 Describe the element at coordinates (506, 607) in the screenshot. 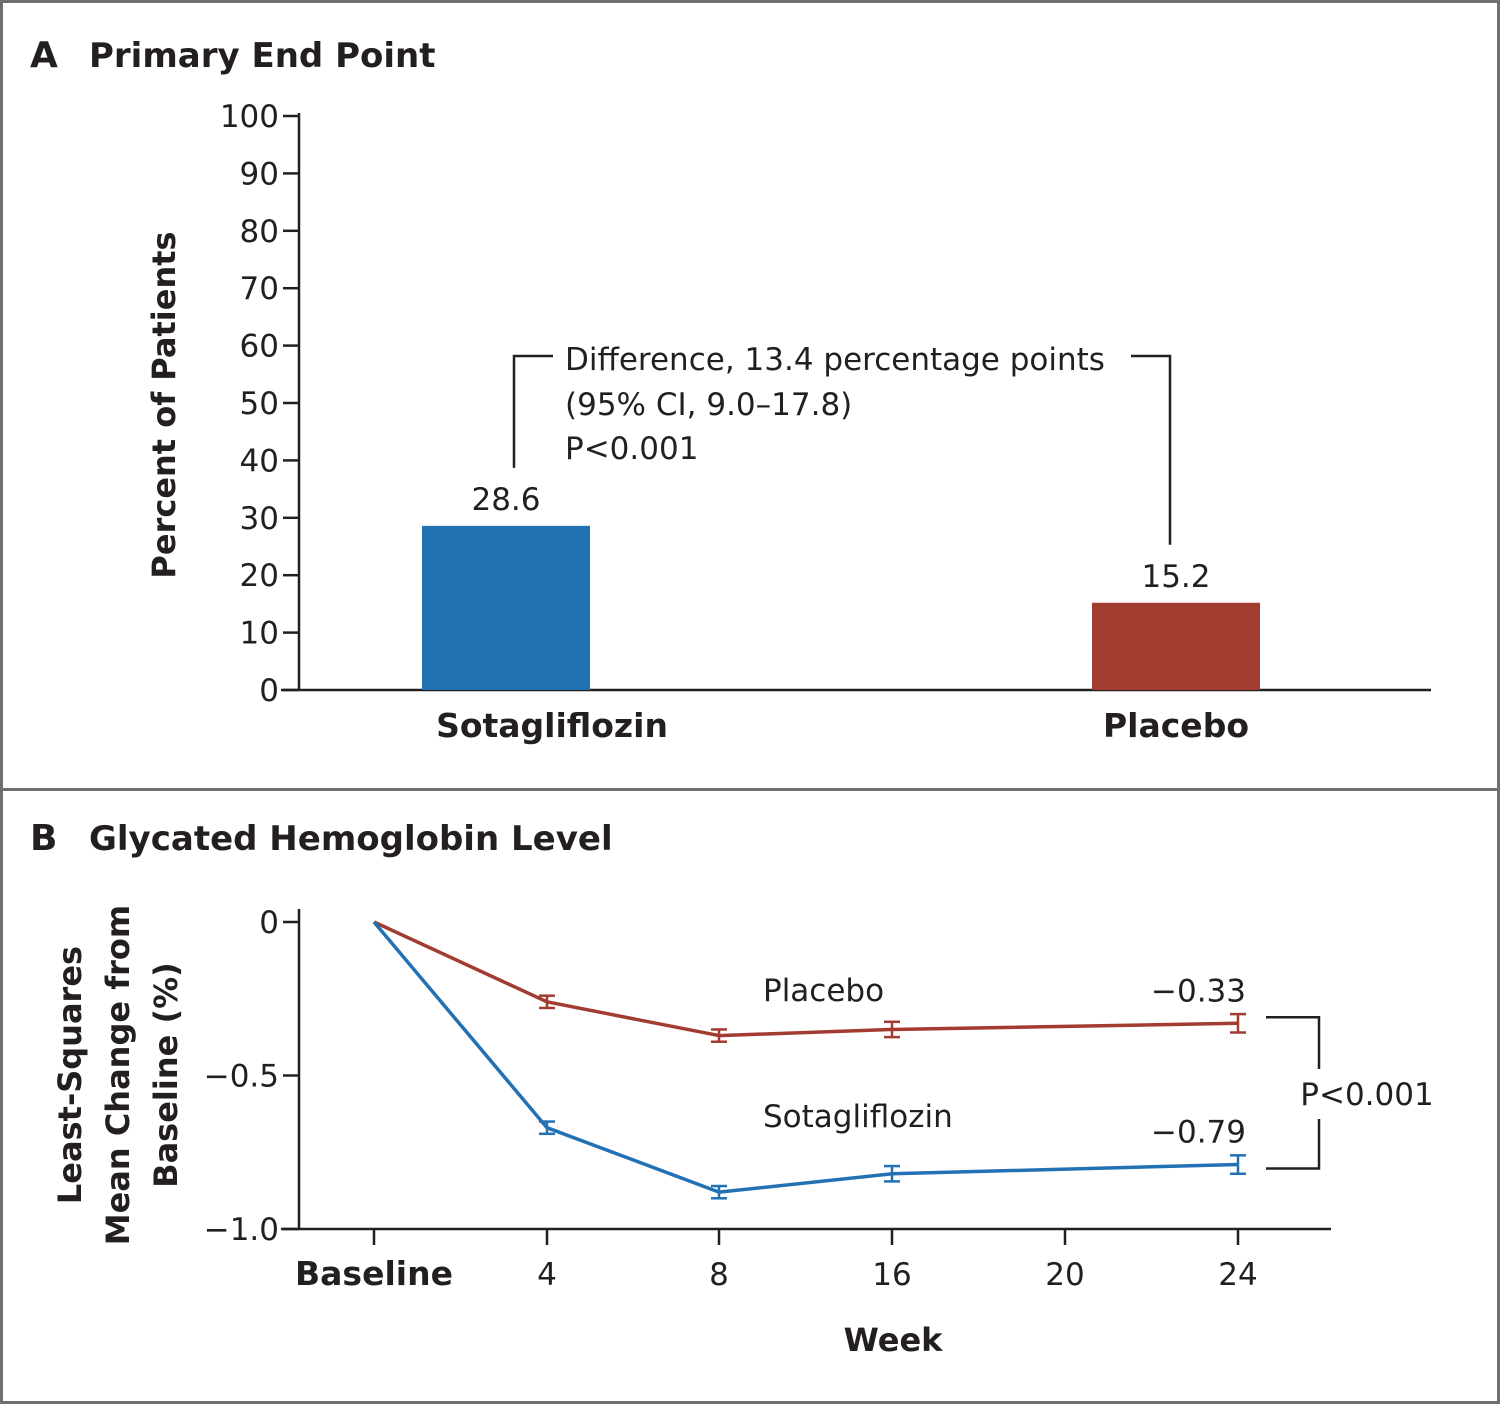

I see `bar-sotagliflozin` at that location.